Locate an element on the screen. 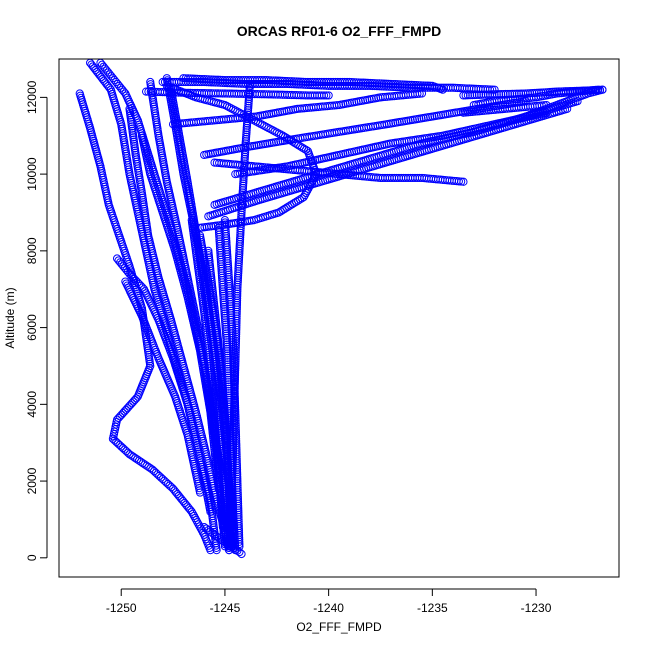 The image size is (650, 650). y-axis-label: Altitude (m) is located at coordinates (10, 317).